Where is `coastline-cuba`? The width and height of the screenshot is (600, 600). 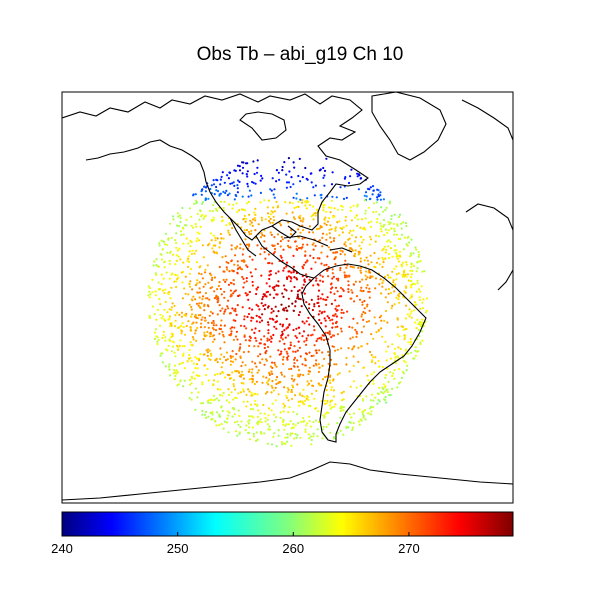 coastline-cuba is located at coordinates (306, 241).